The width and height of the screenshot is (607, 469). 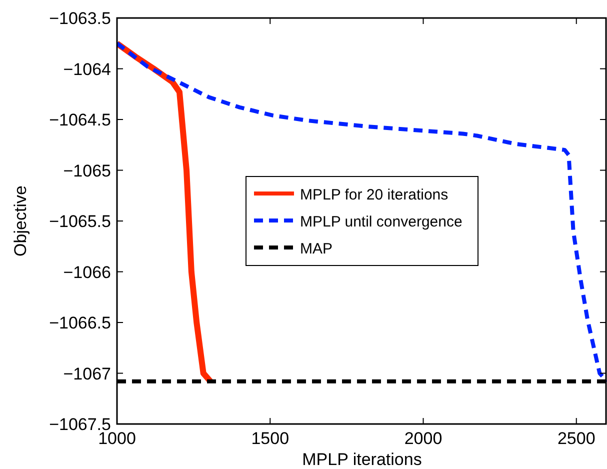 I want to click on x-tick-label: 2500, so click(x=576, y=438).